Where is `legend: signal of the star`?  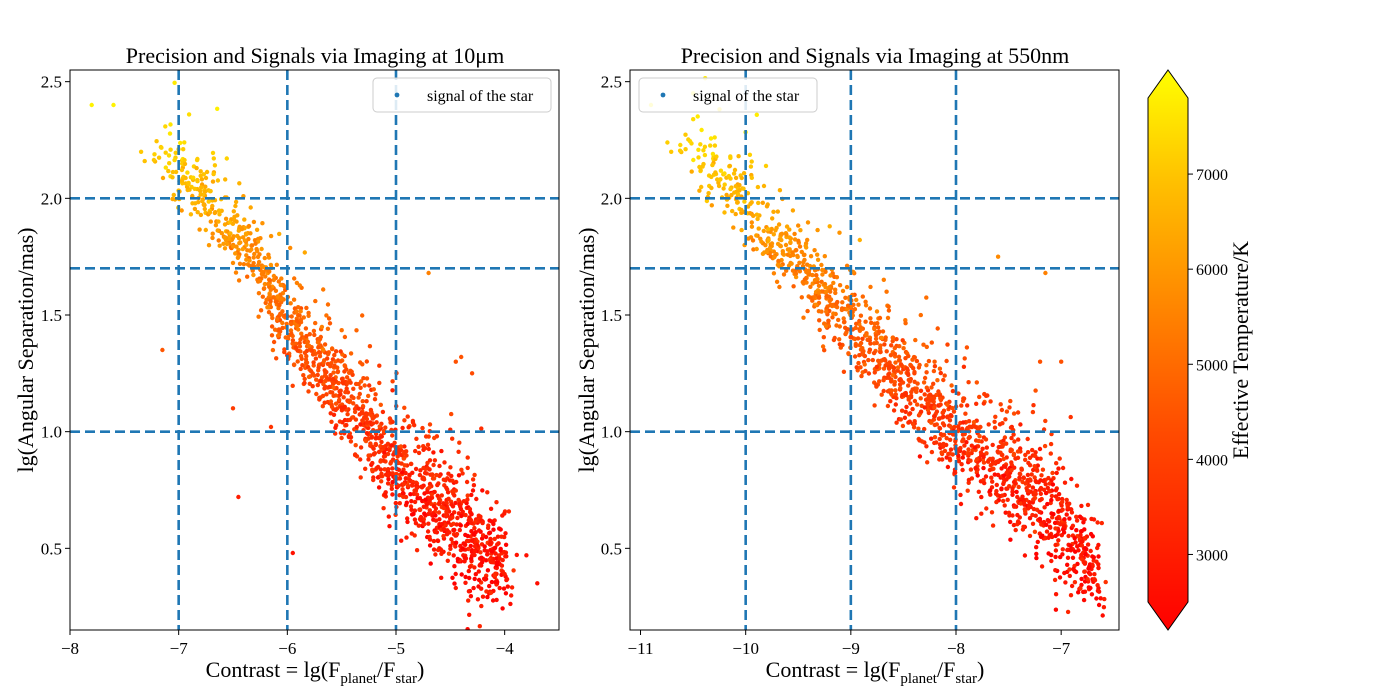 legend: signal of the star is located at coordinates (728, 95).